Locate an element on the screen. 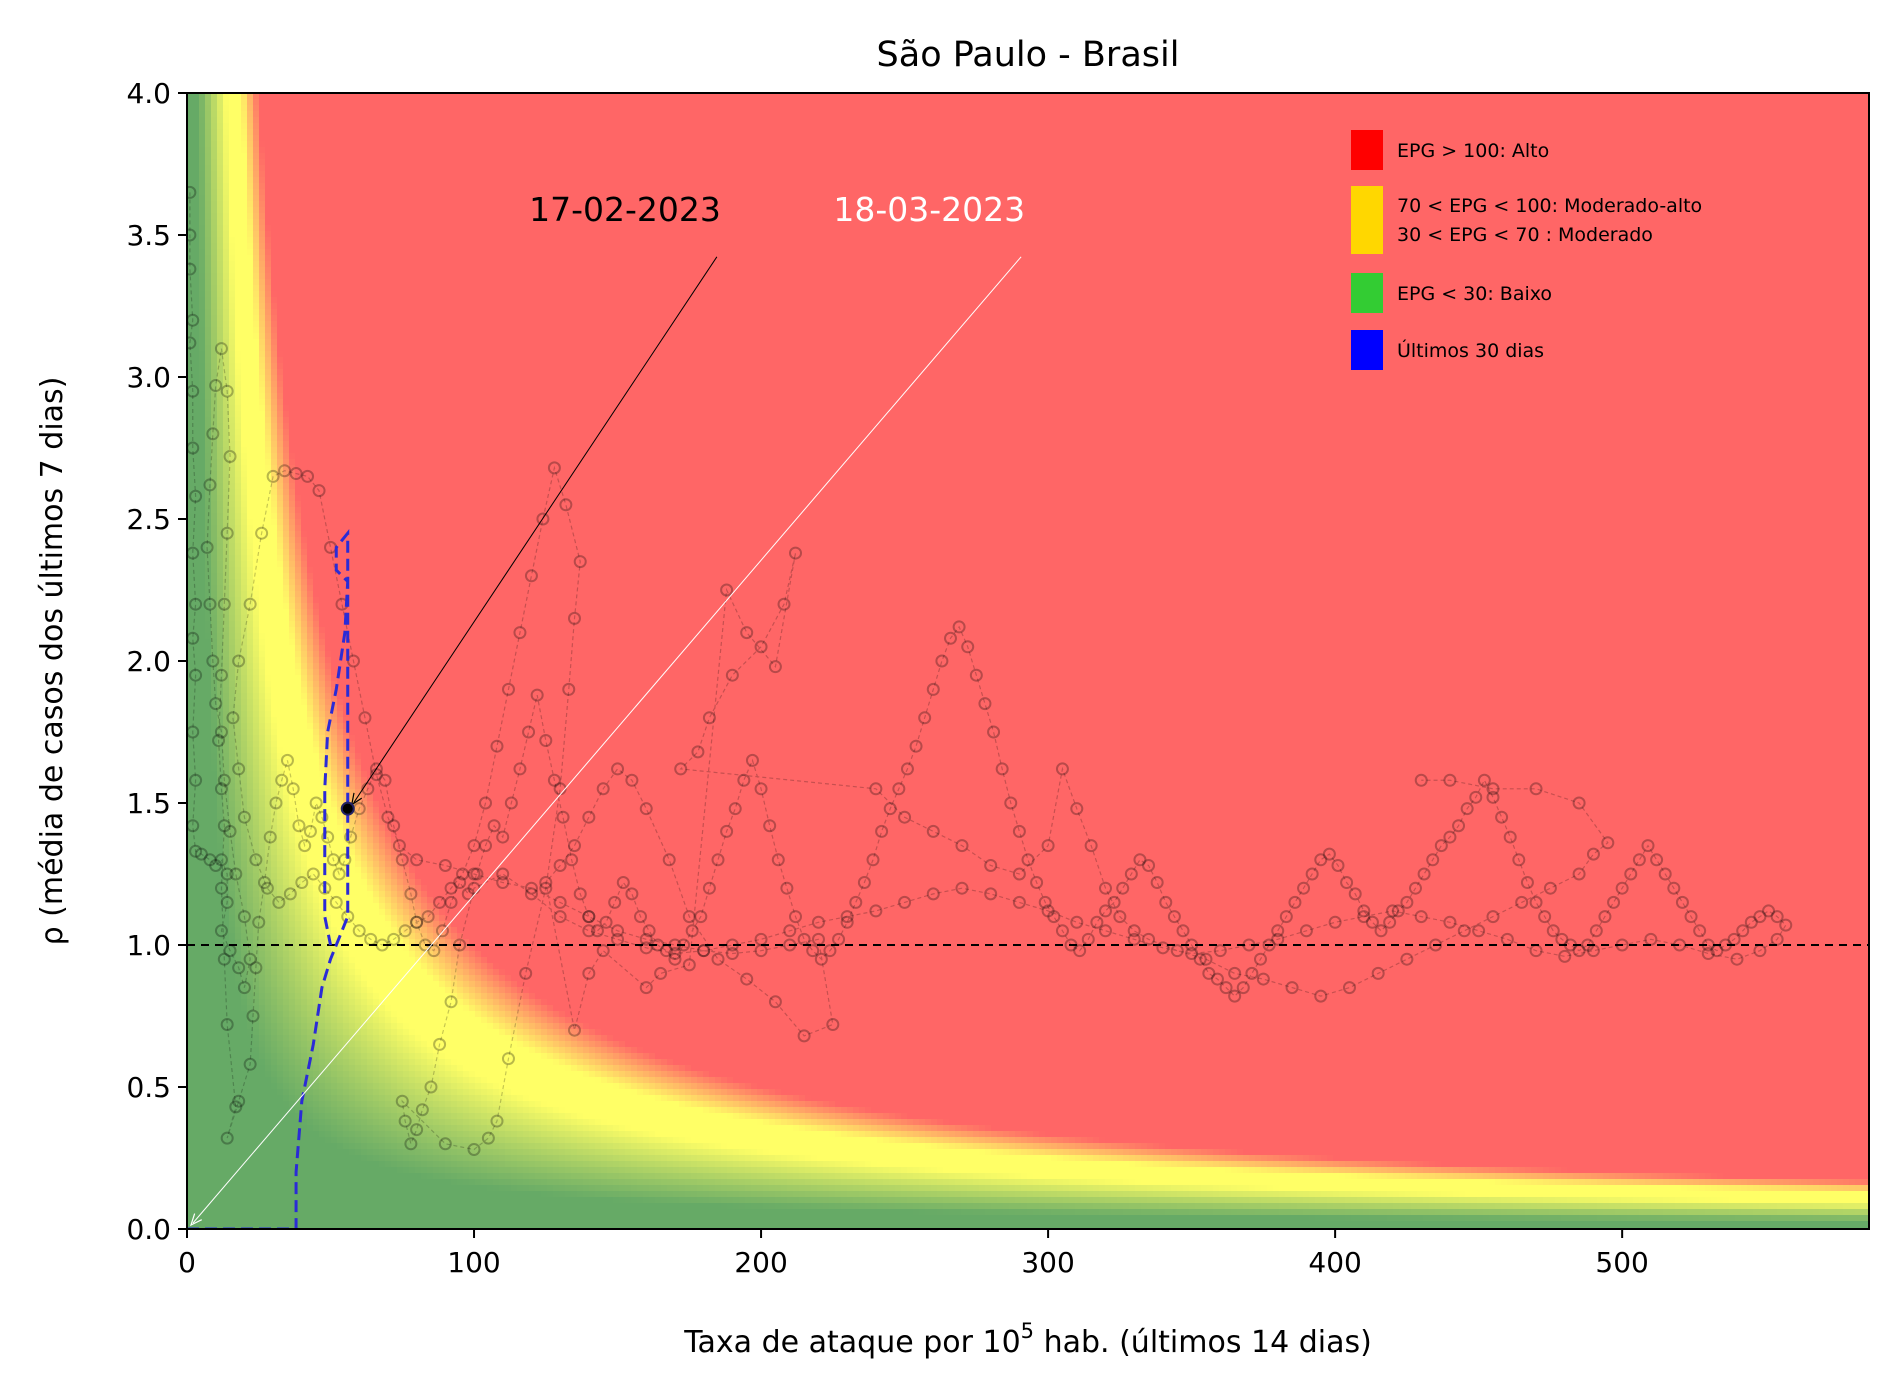  background-cell-2080 is located at coordinates (868, 138).